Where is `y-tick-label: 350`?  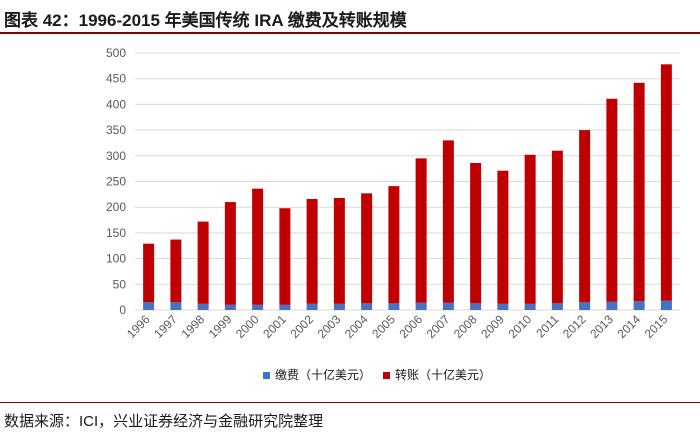 y-tick-label: 350 is located at coordinates (116, 130).